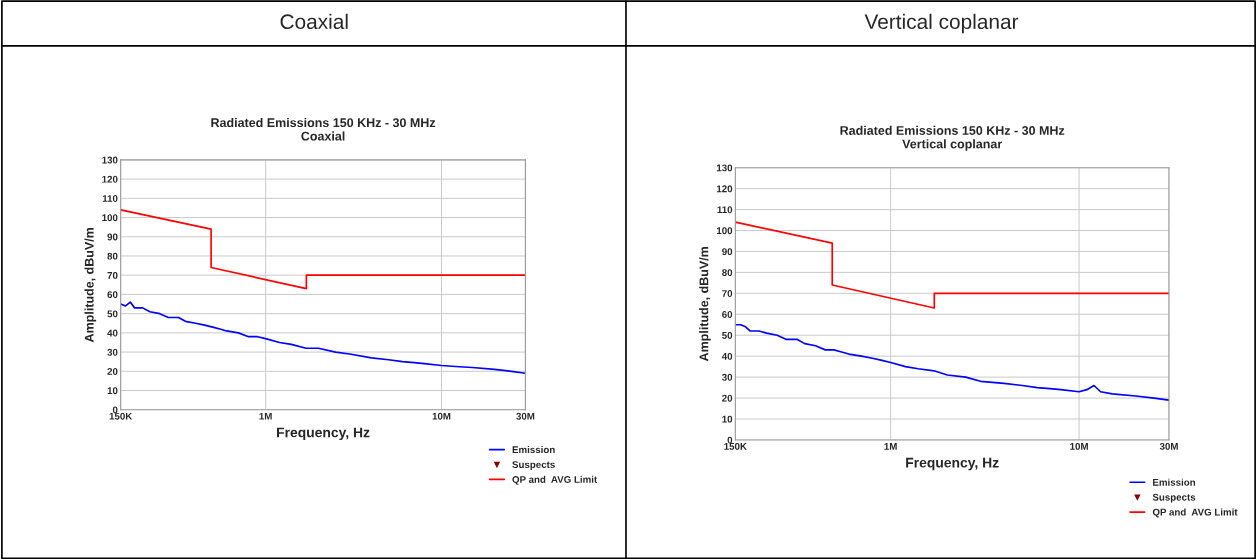 This screenshot has width=1257, height=559. I want to click on chart-subtitle: Vertical coplanar, so click(952, 145).